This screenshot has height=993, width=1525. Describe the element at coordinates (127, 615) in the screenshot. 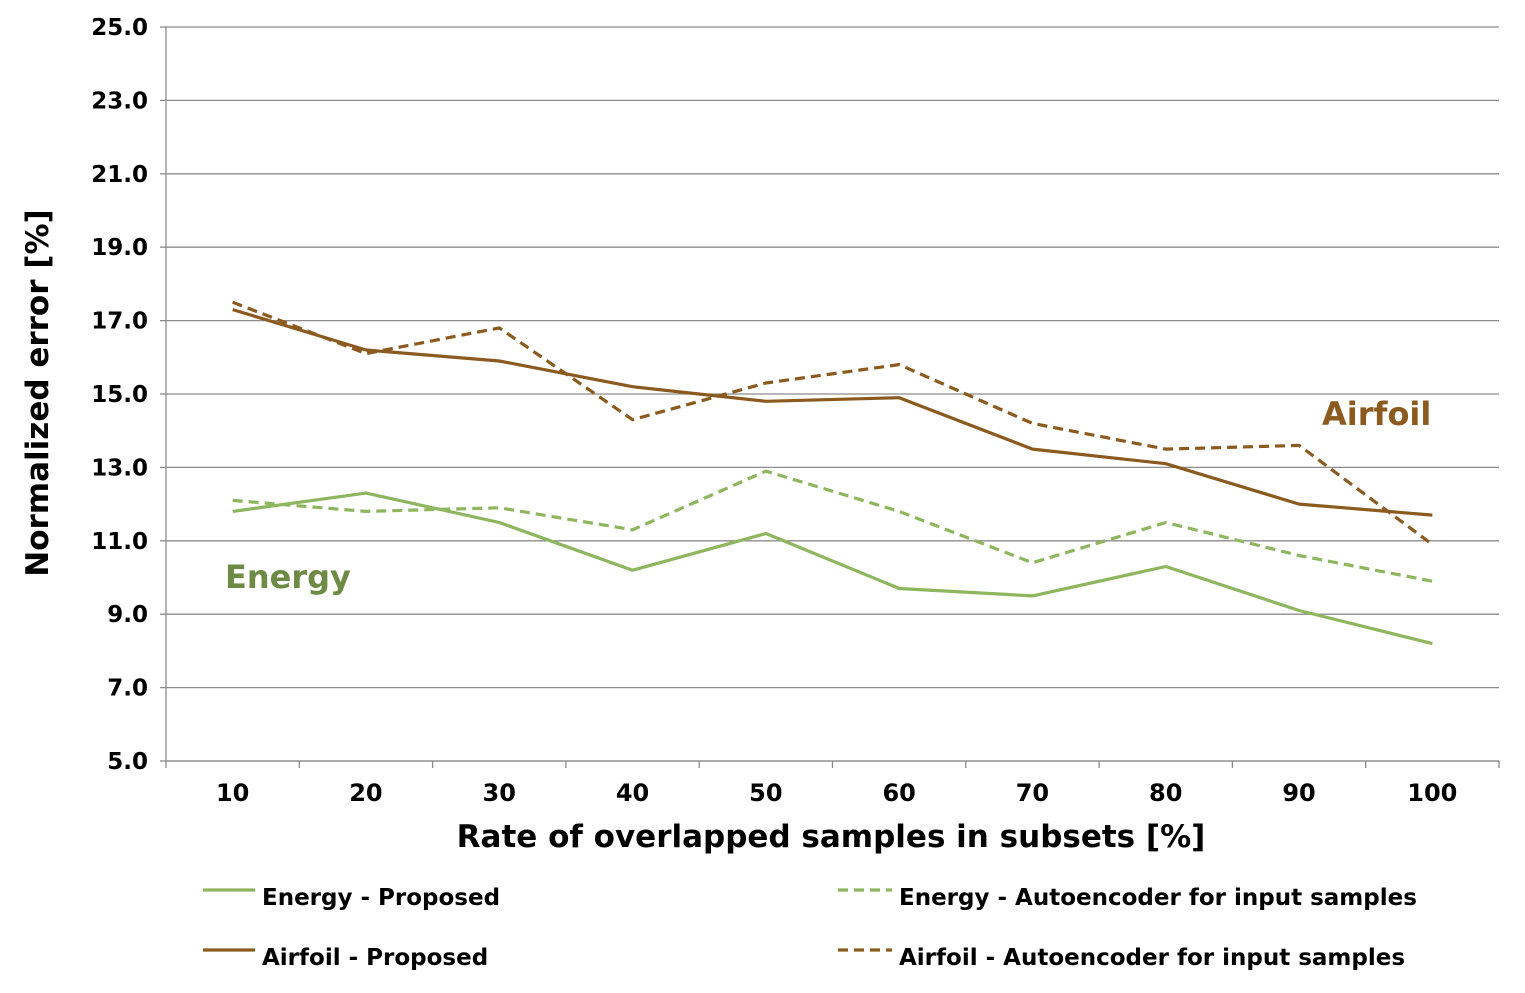

I see `y-tick-label-2: 9.0` at that location.